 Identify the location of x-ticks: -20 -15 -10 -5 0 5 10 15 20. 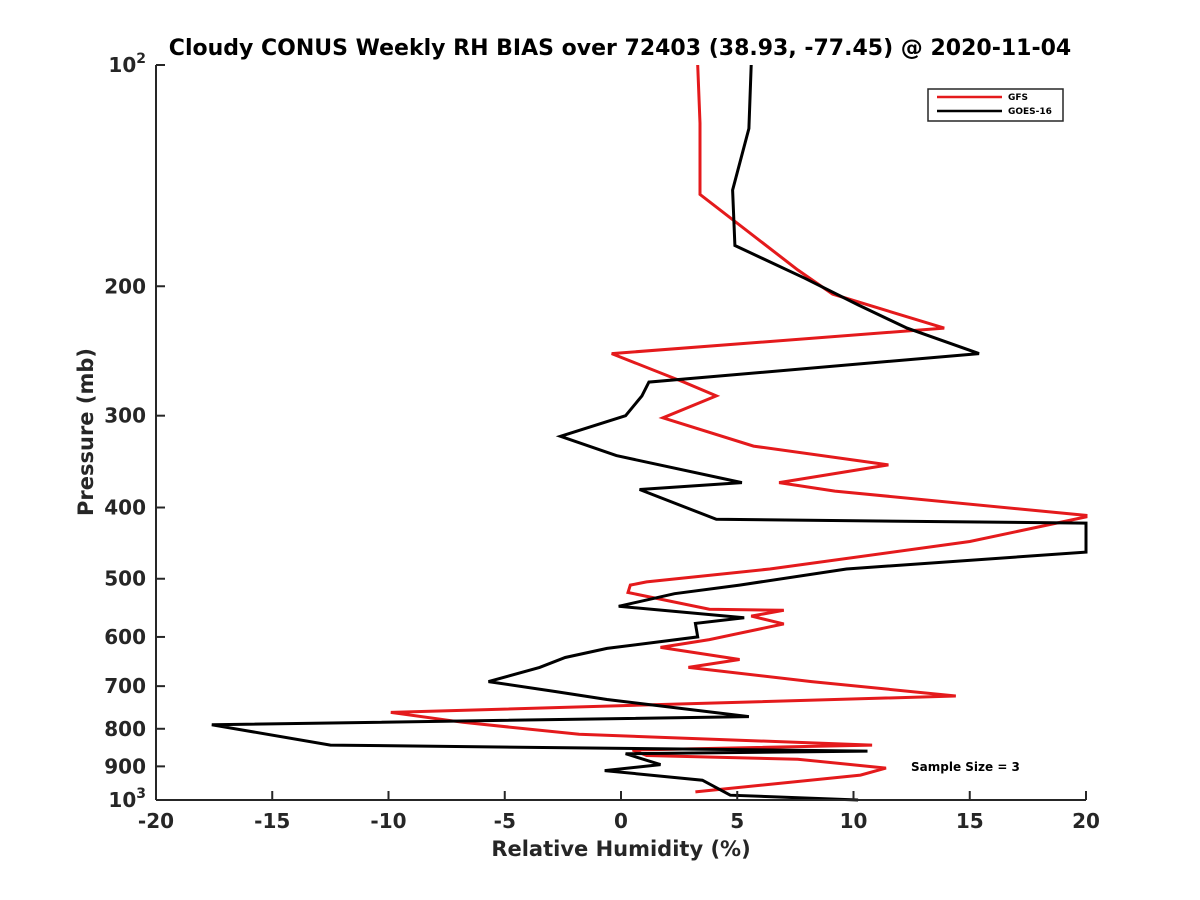
(619, 812).